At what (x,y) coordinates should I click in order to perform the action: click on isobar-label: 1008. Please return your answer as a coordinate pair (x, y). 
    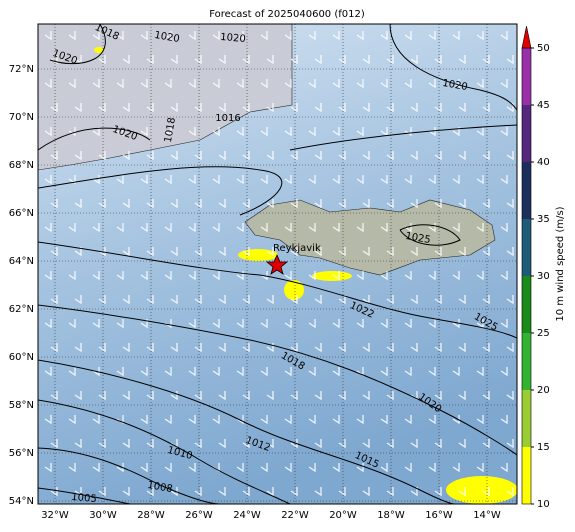
    Looking at the image, I should click on (159, 487).